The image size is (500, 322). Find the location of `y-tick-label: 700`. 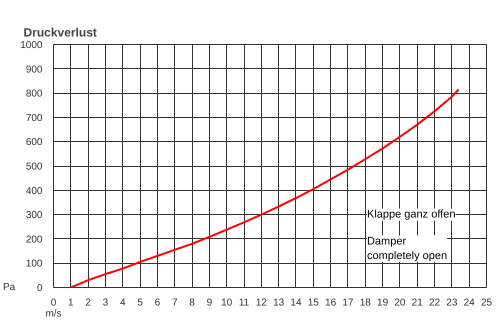

y-tick-label: 700 is located at coordinates (34, 118).